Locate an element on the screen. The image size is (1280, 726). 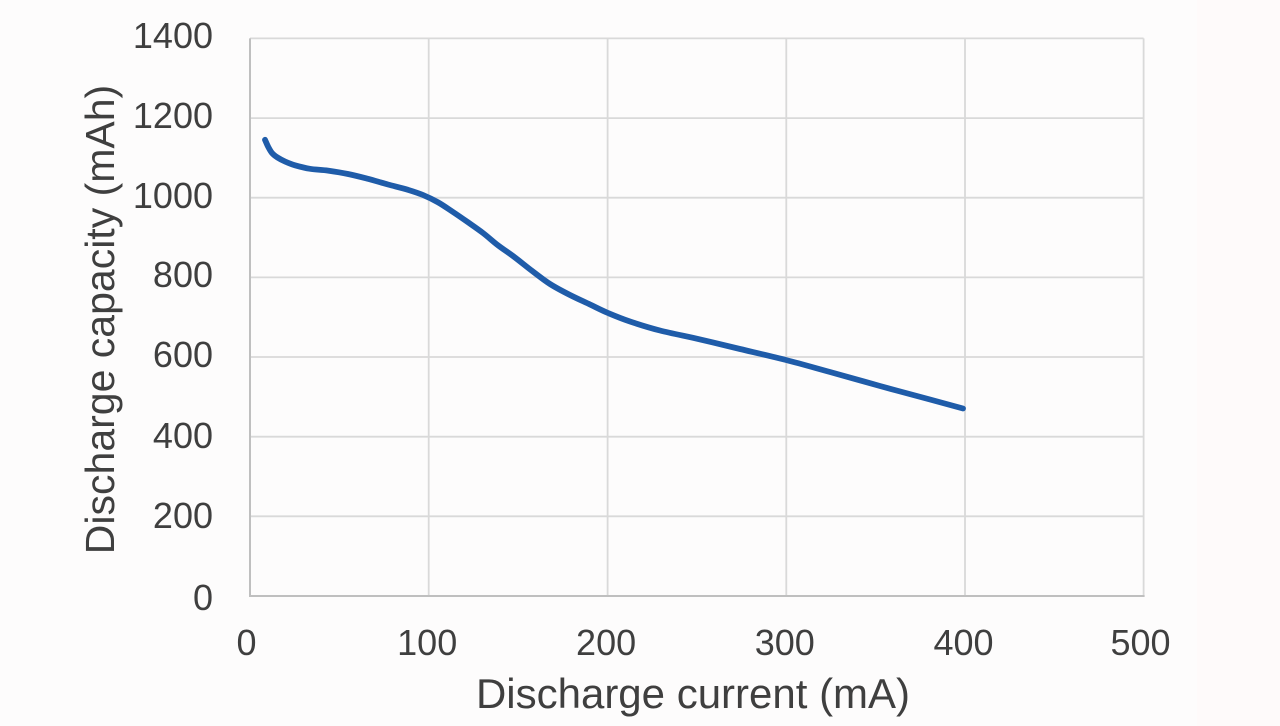
svg-text: 300 is located at coordinates (785, 642).